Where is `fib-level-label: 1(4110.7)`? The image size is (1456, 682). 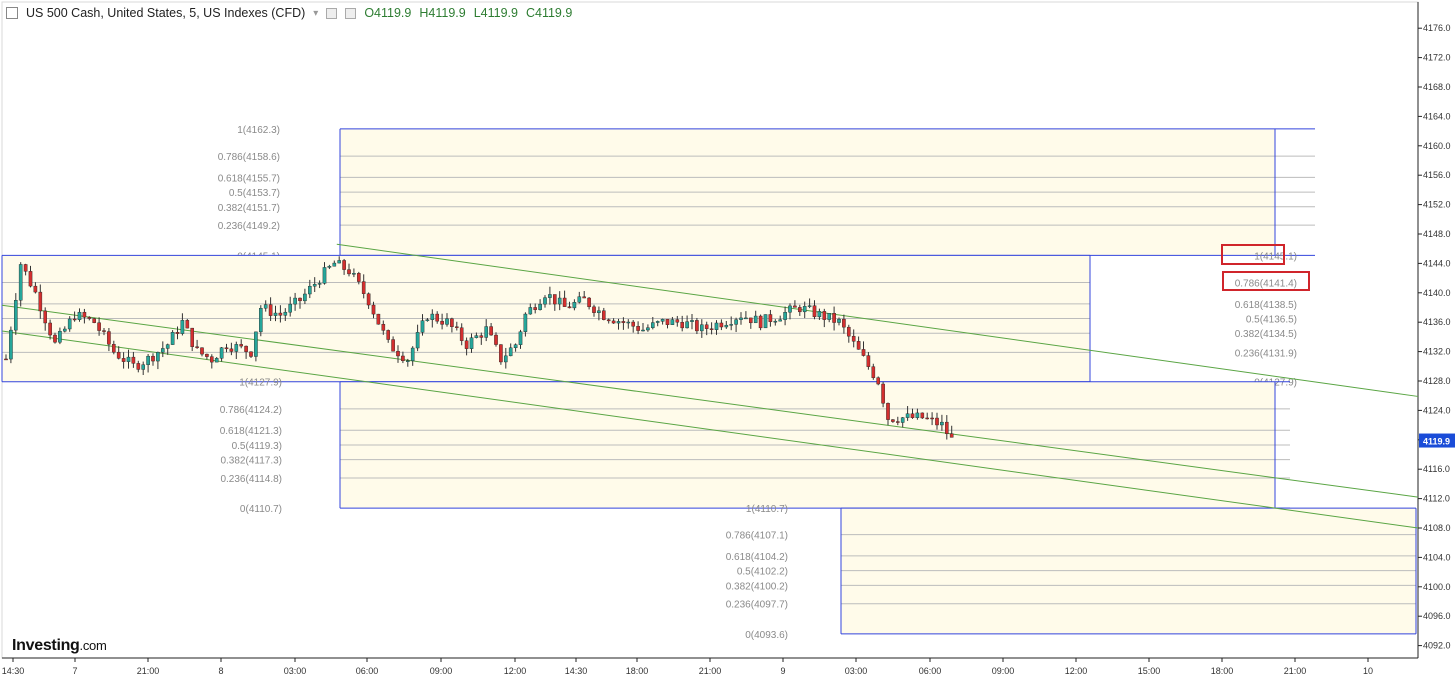 fib-level-label: 1(4110.7) is located at coordinates (767, 509).